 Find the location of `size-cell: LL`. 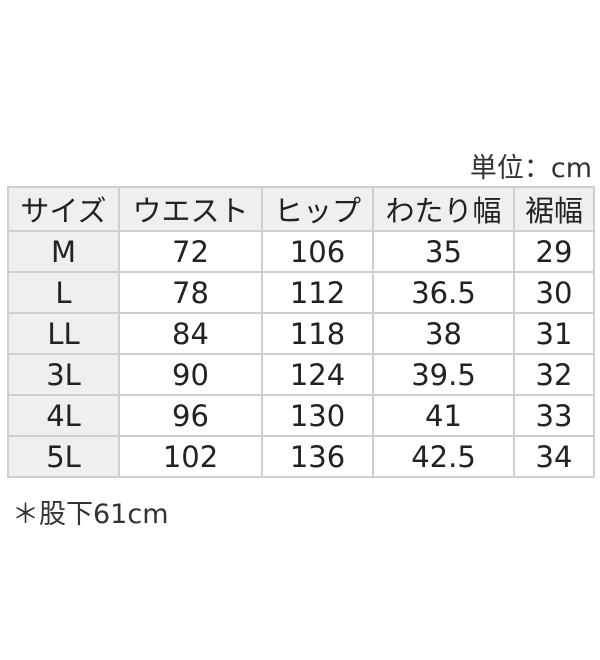

size-cell: LL is located at coordinates (63, 333).